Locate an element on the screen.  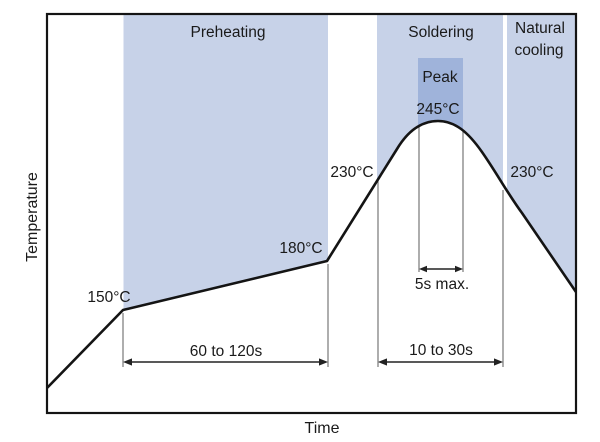
y-axis-label: Temperature is located at coordinates (32, 217).